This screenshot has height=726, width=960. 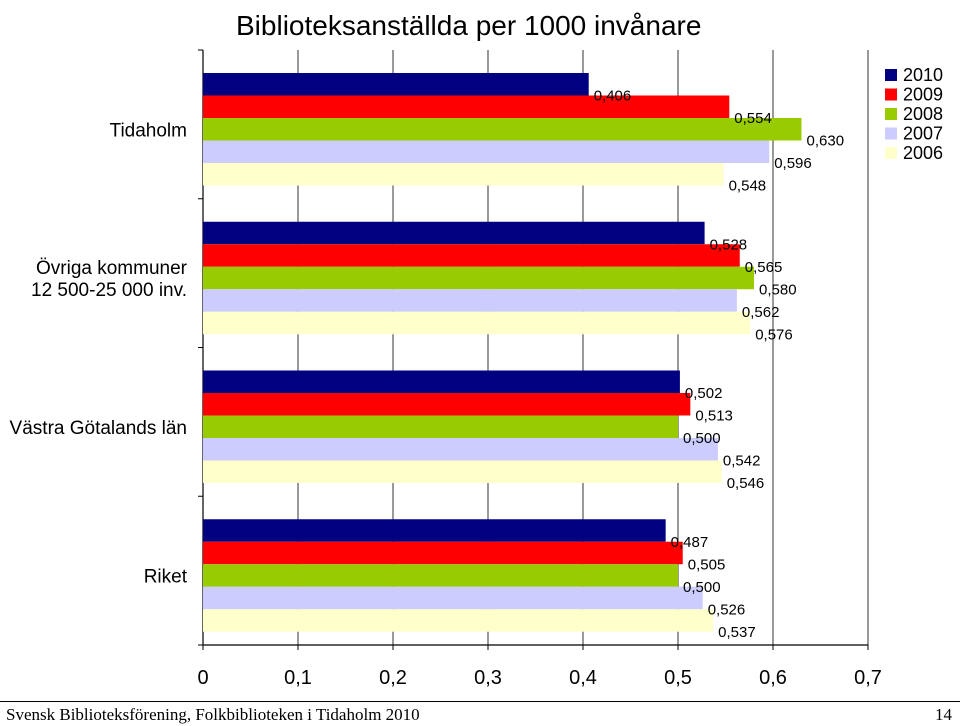 What do you see at coordinates (761, 312) in the screenshot?
I see `data-label: 0,562` at bounding box center [761, 312].